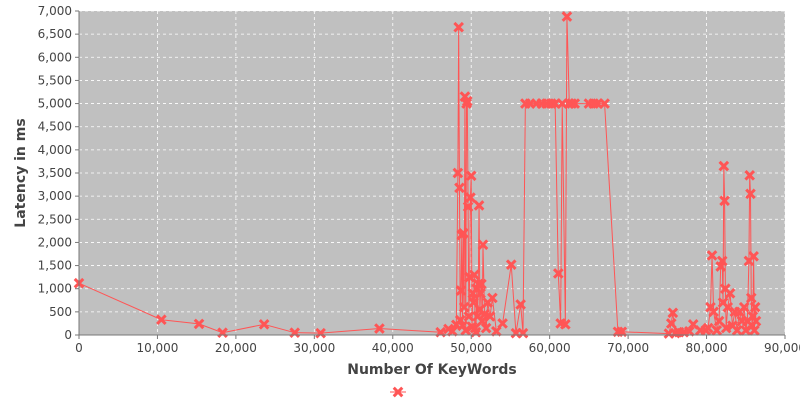  Describe the element at coordinates (60, 312) in the screenshot. I see `y-tick-label: 500` at that location.